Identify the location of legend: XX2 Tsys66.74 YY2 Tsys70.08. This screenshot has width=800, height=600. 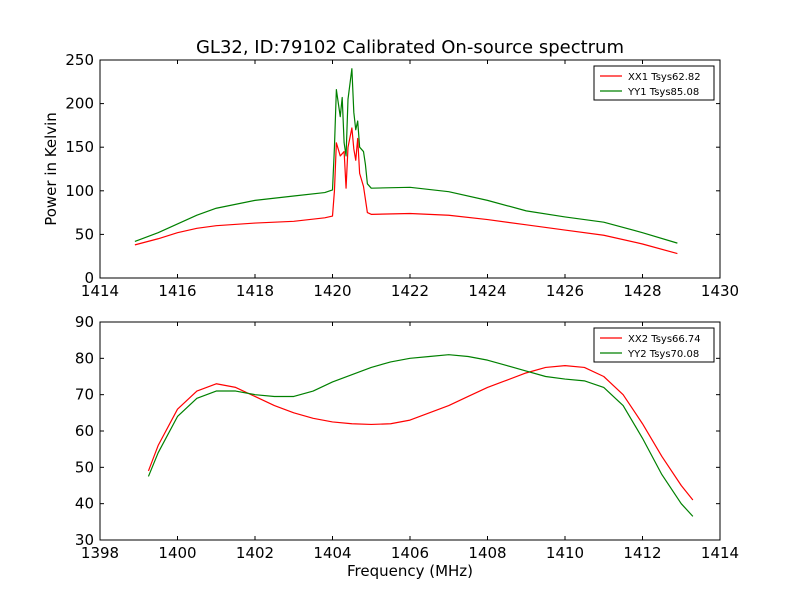
(654, 345).